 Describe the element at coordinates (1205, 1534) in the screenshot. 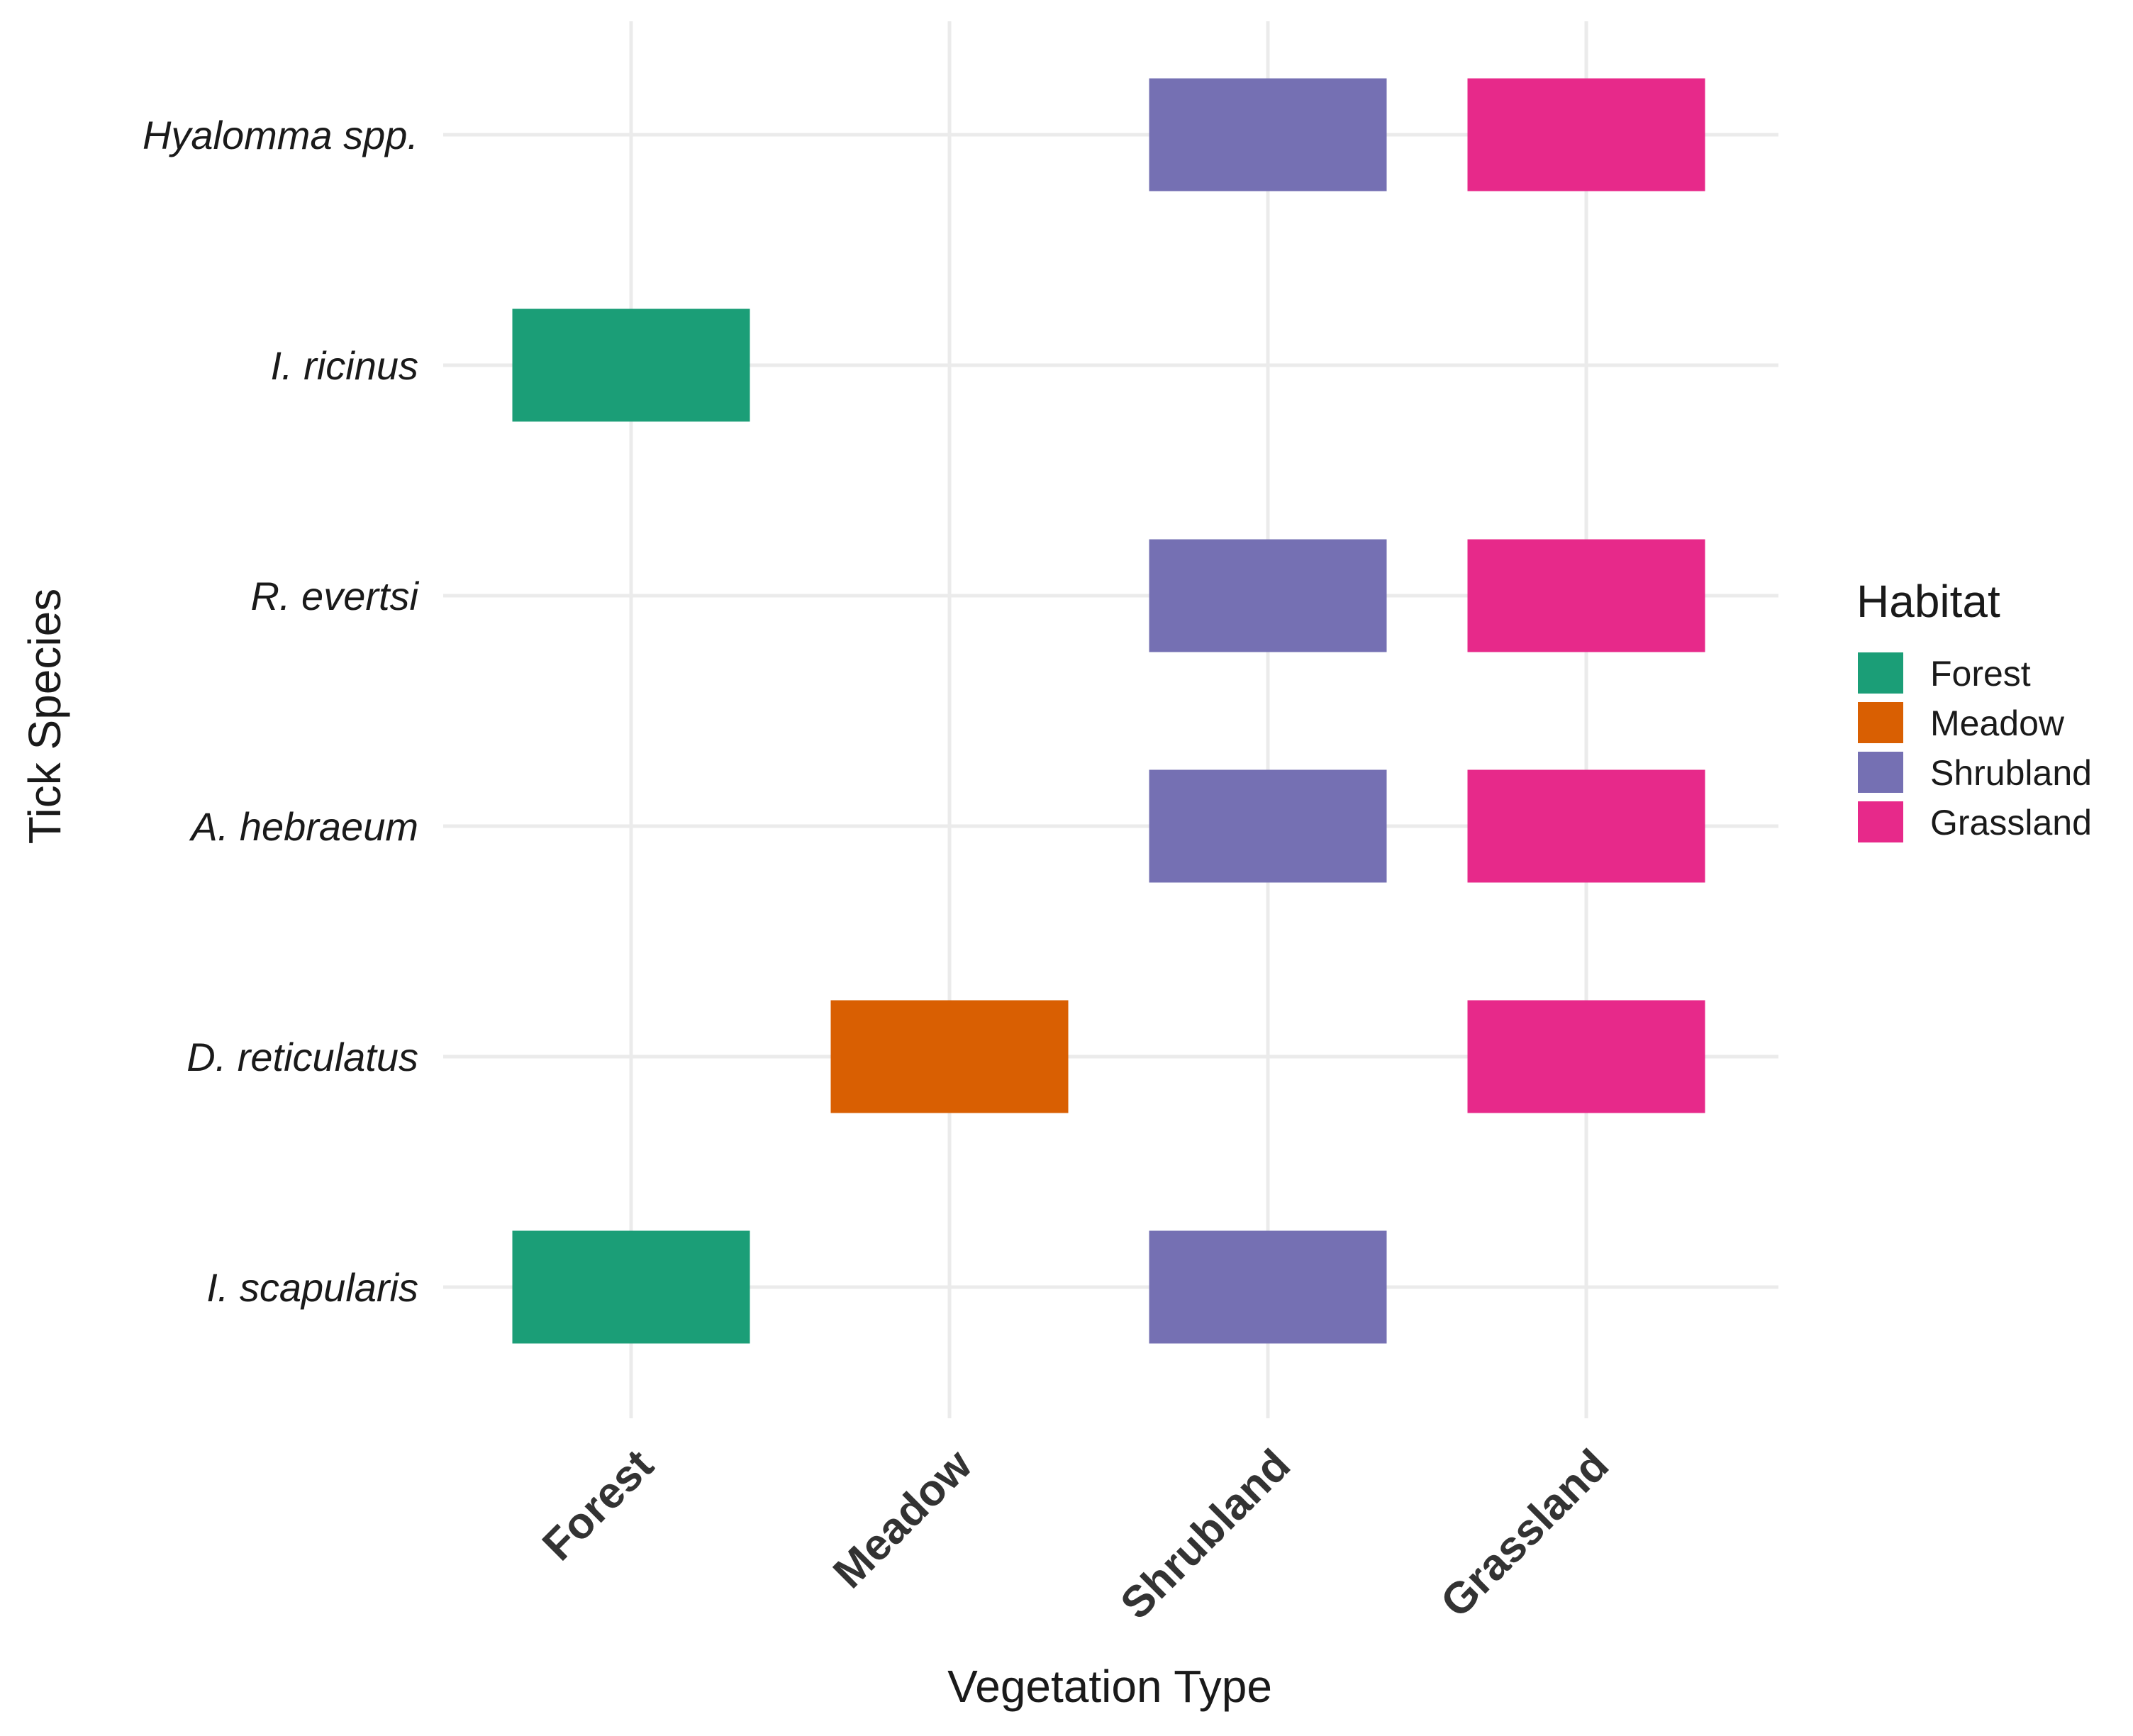

I see `x-tick-label-shrubland: Shrubland` at that location.